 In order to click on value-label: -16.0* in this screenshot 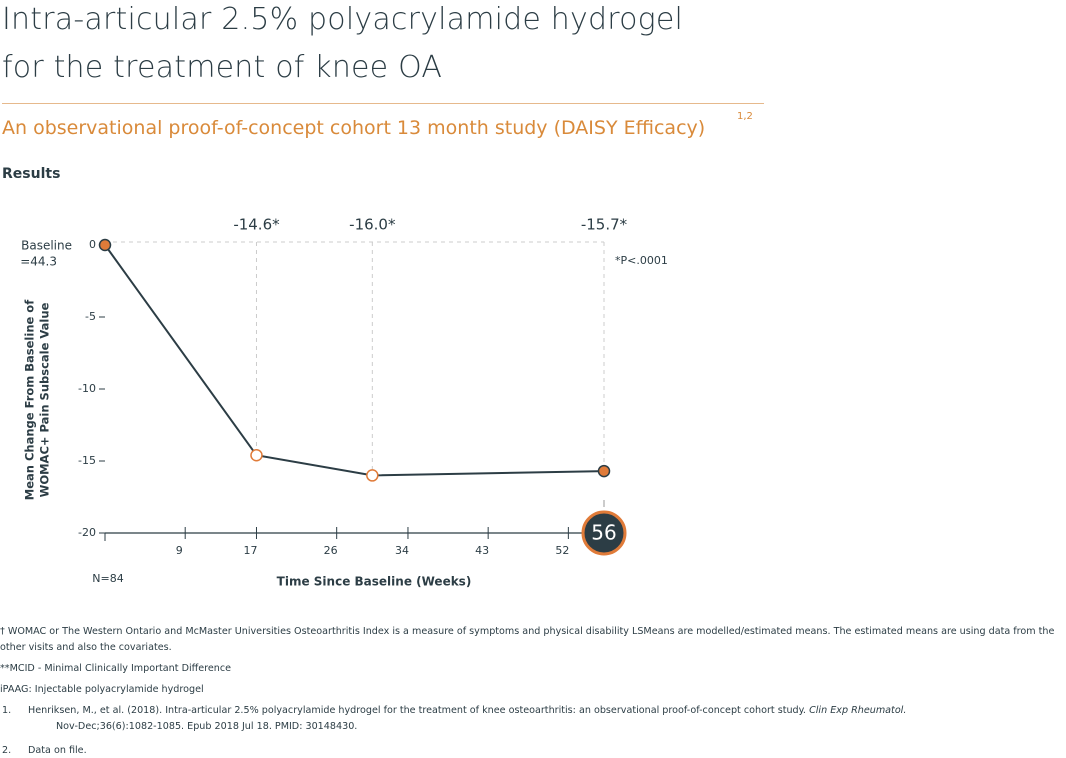, I will do `click(372, 225)`.